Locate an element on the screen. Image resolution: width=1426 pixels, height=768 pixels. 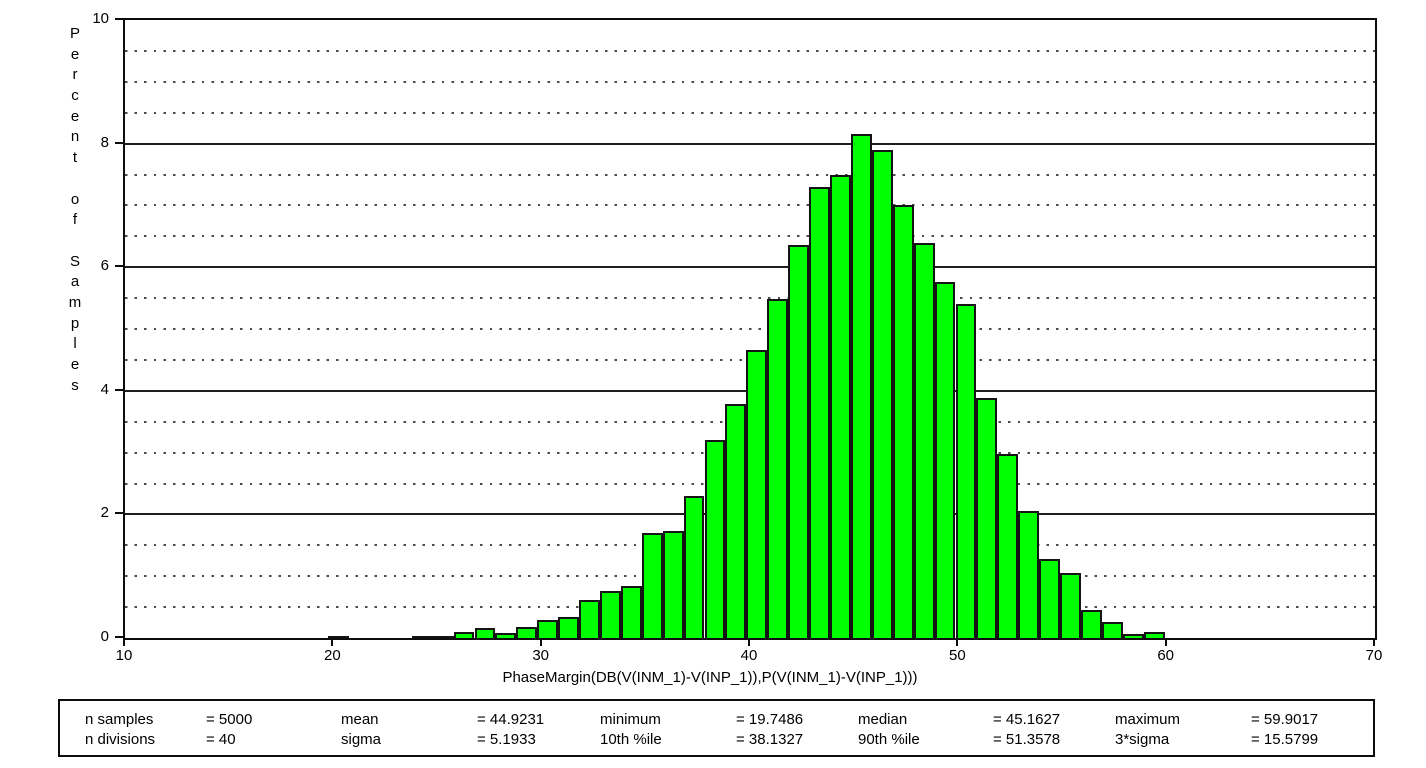
x-tick-label: 10 is located at coordinates (124, 655).